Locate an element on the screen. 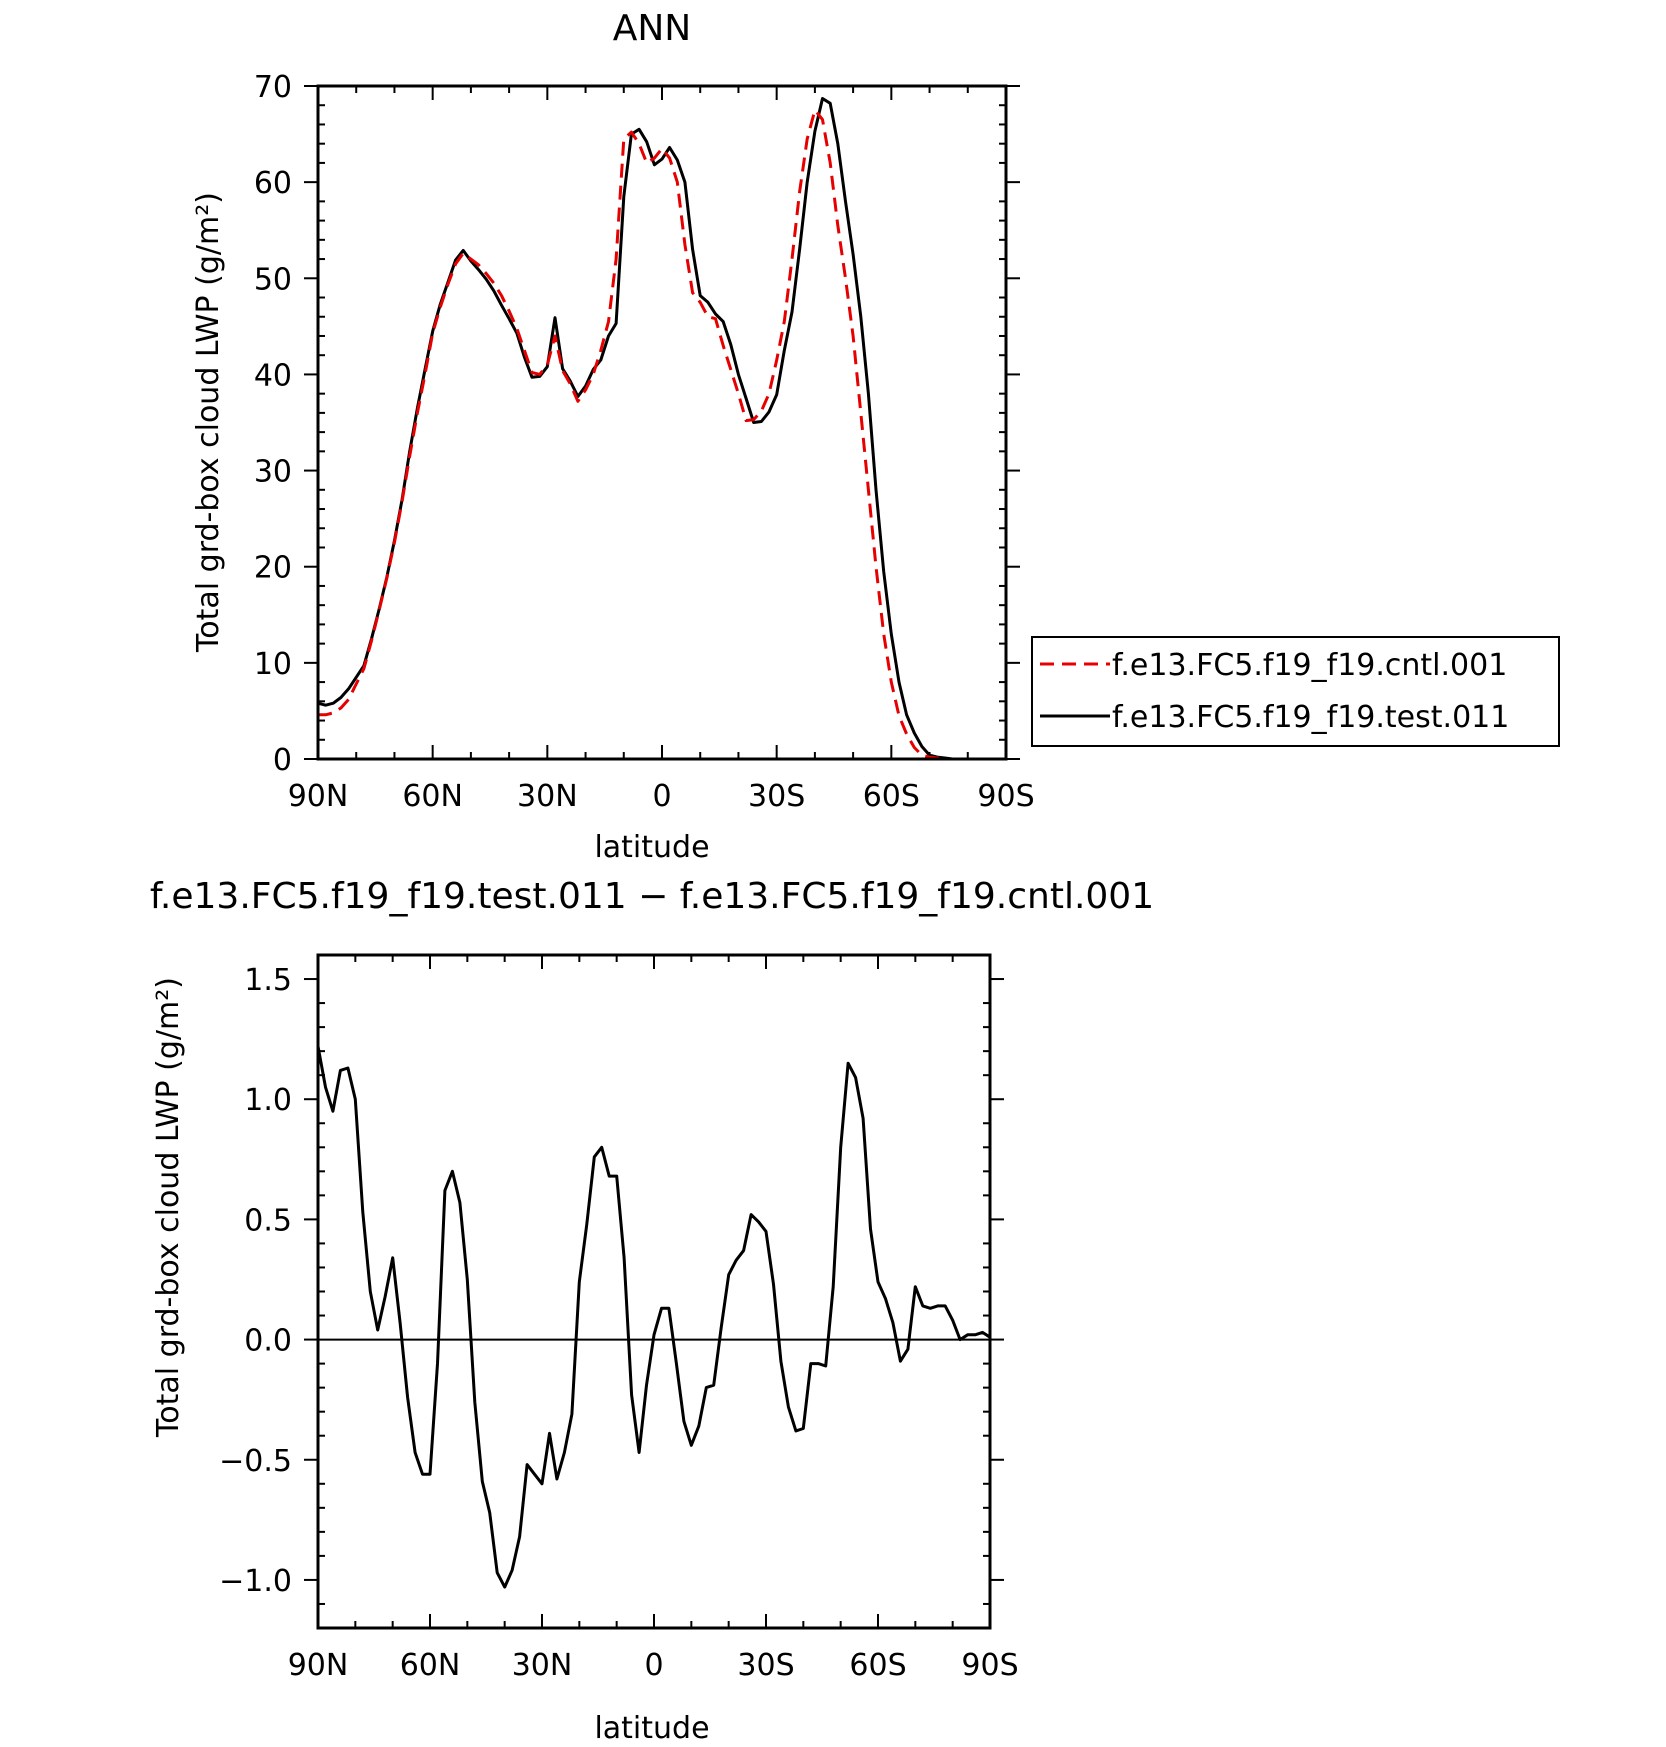 Image resolution: width=1666 pixels, height=1747 pixels. legend-box is located at coordinates (1295, 691).